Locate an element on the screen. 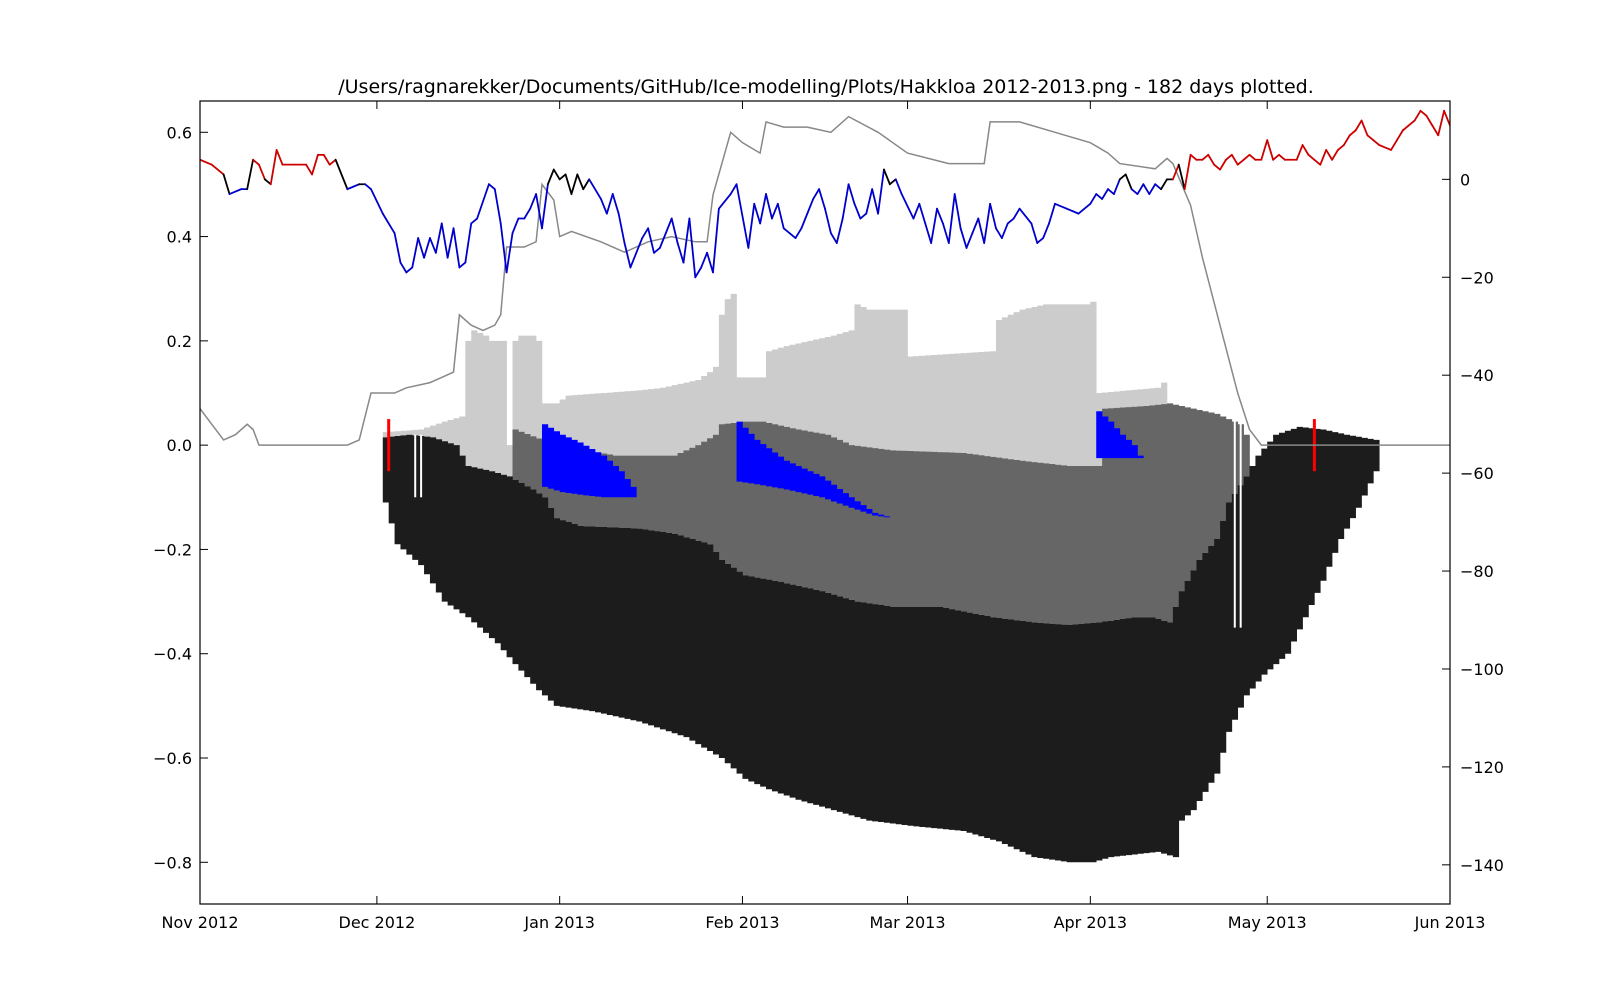  y-right-tick-label: −20 is located at coordinates (1477, 277).